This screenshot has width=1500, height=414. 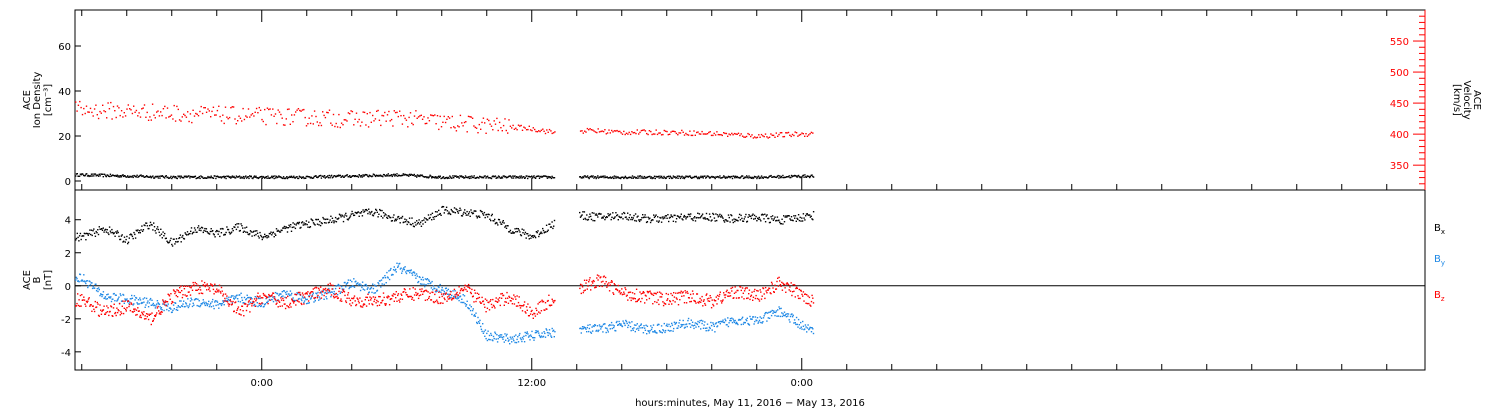 I want to click on top-ylabel-line3: [cm⁻³], so click(x=48, y=100).